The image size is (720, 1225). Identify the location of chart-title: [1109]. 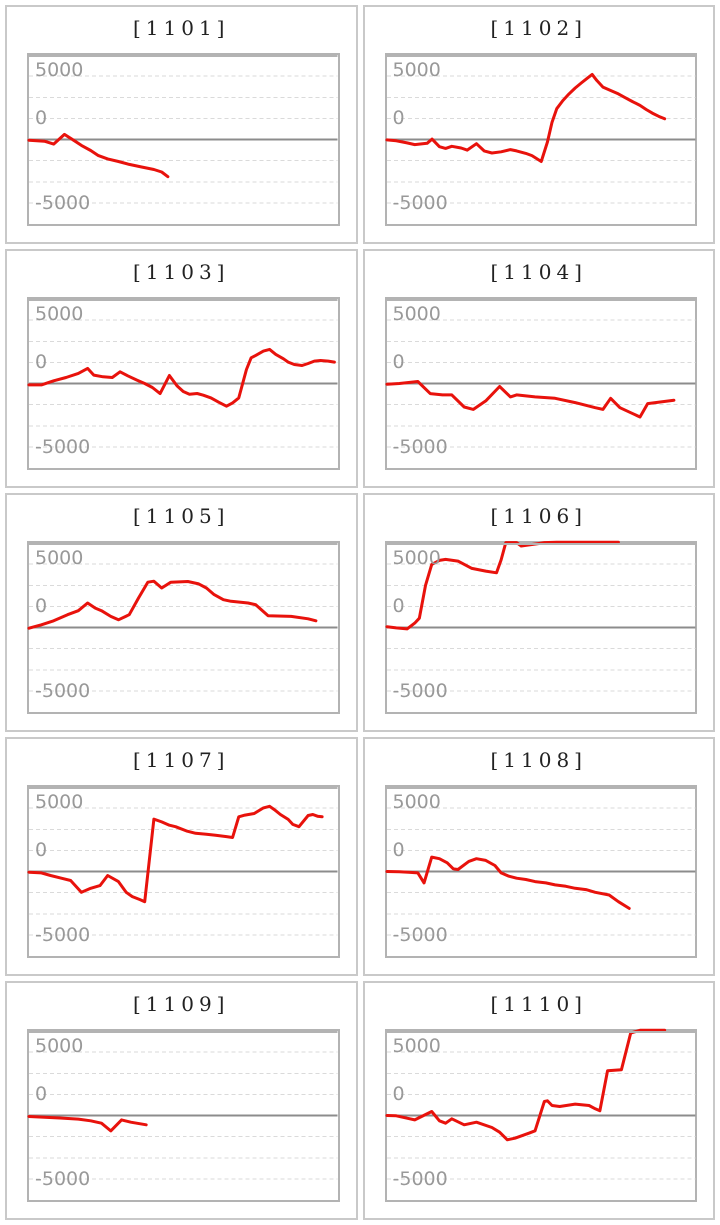
(181, 1004).